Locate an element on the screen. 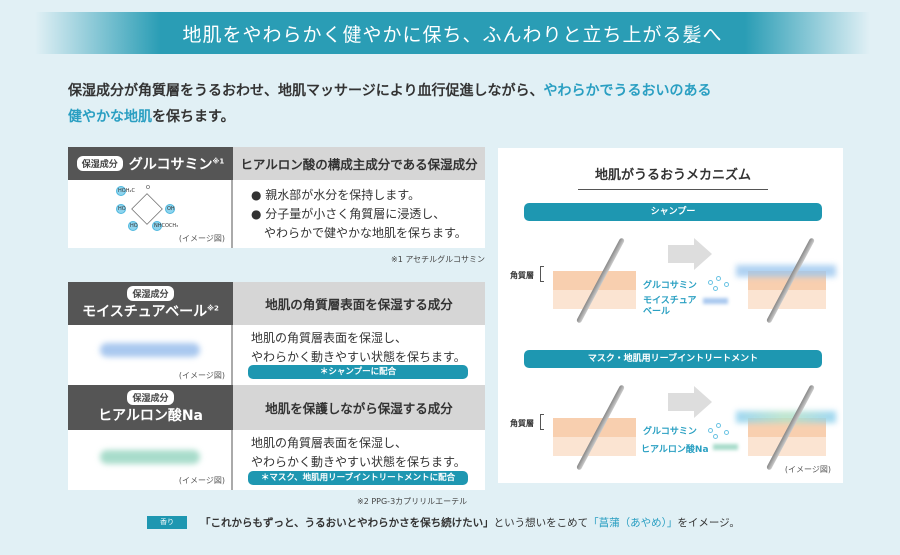 The image size is (900, 555). ingredient-header-hyaluronic: 保湿成分 ヒアルロン酸Na is located at coordinates (150, 407).